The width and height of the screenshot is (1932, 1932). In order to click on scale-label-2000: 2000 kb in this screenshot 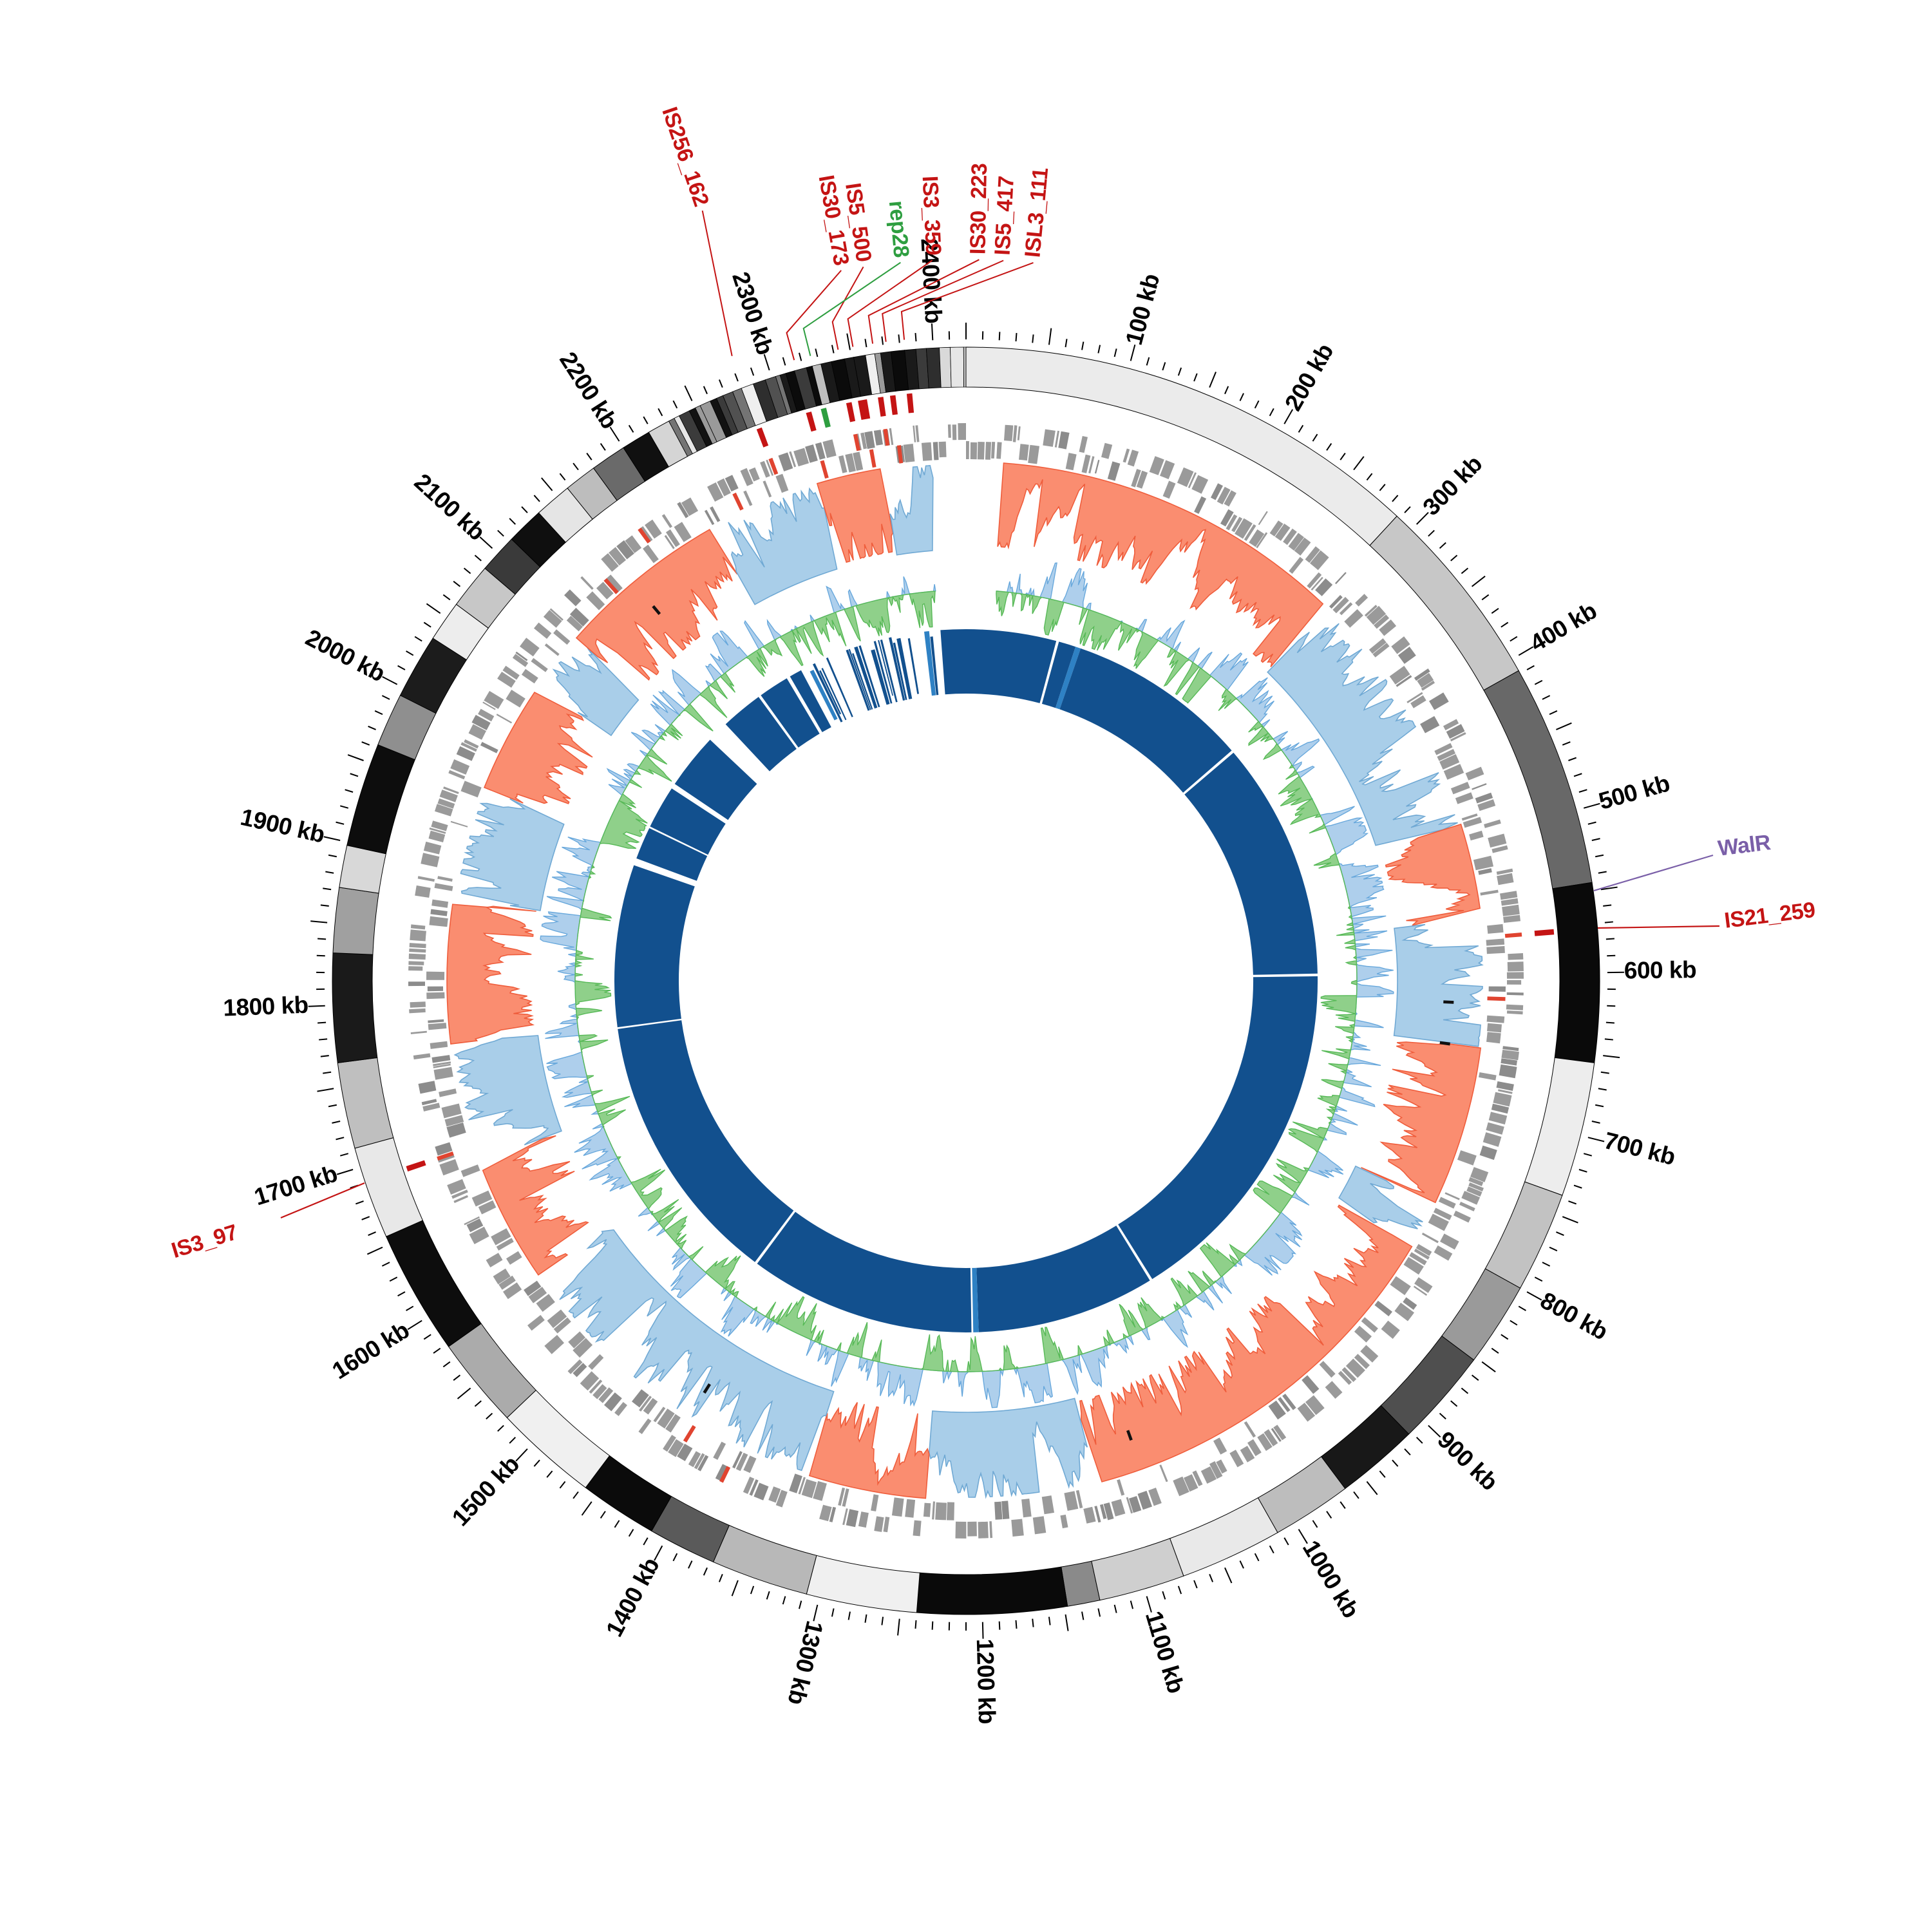, I will do `click(345, 655)`.